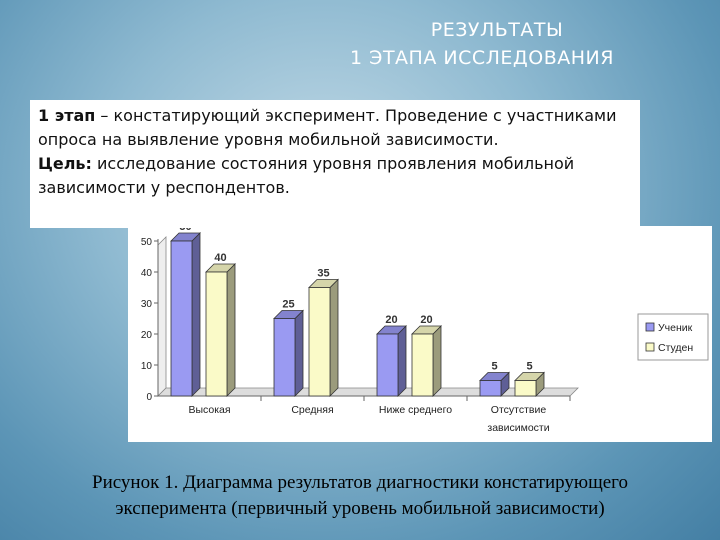  What do you see at coordinates (162, 316) in the screenshot?
I see `chart-side-wall` at bounding box center [162, 316].